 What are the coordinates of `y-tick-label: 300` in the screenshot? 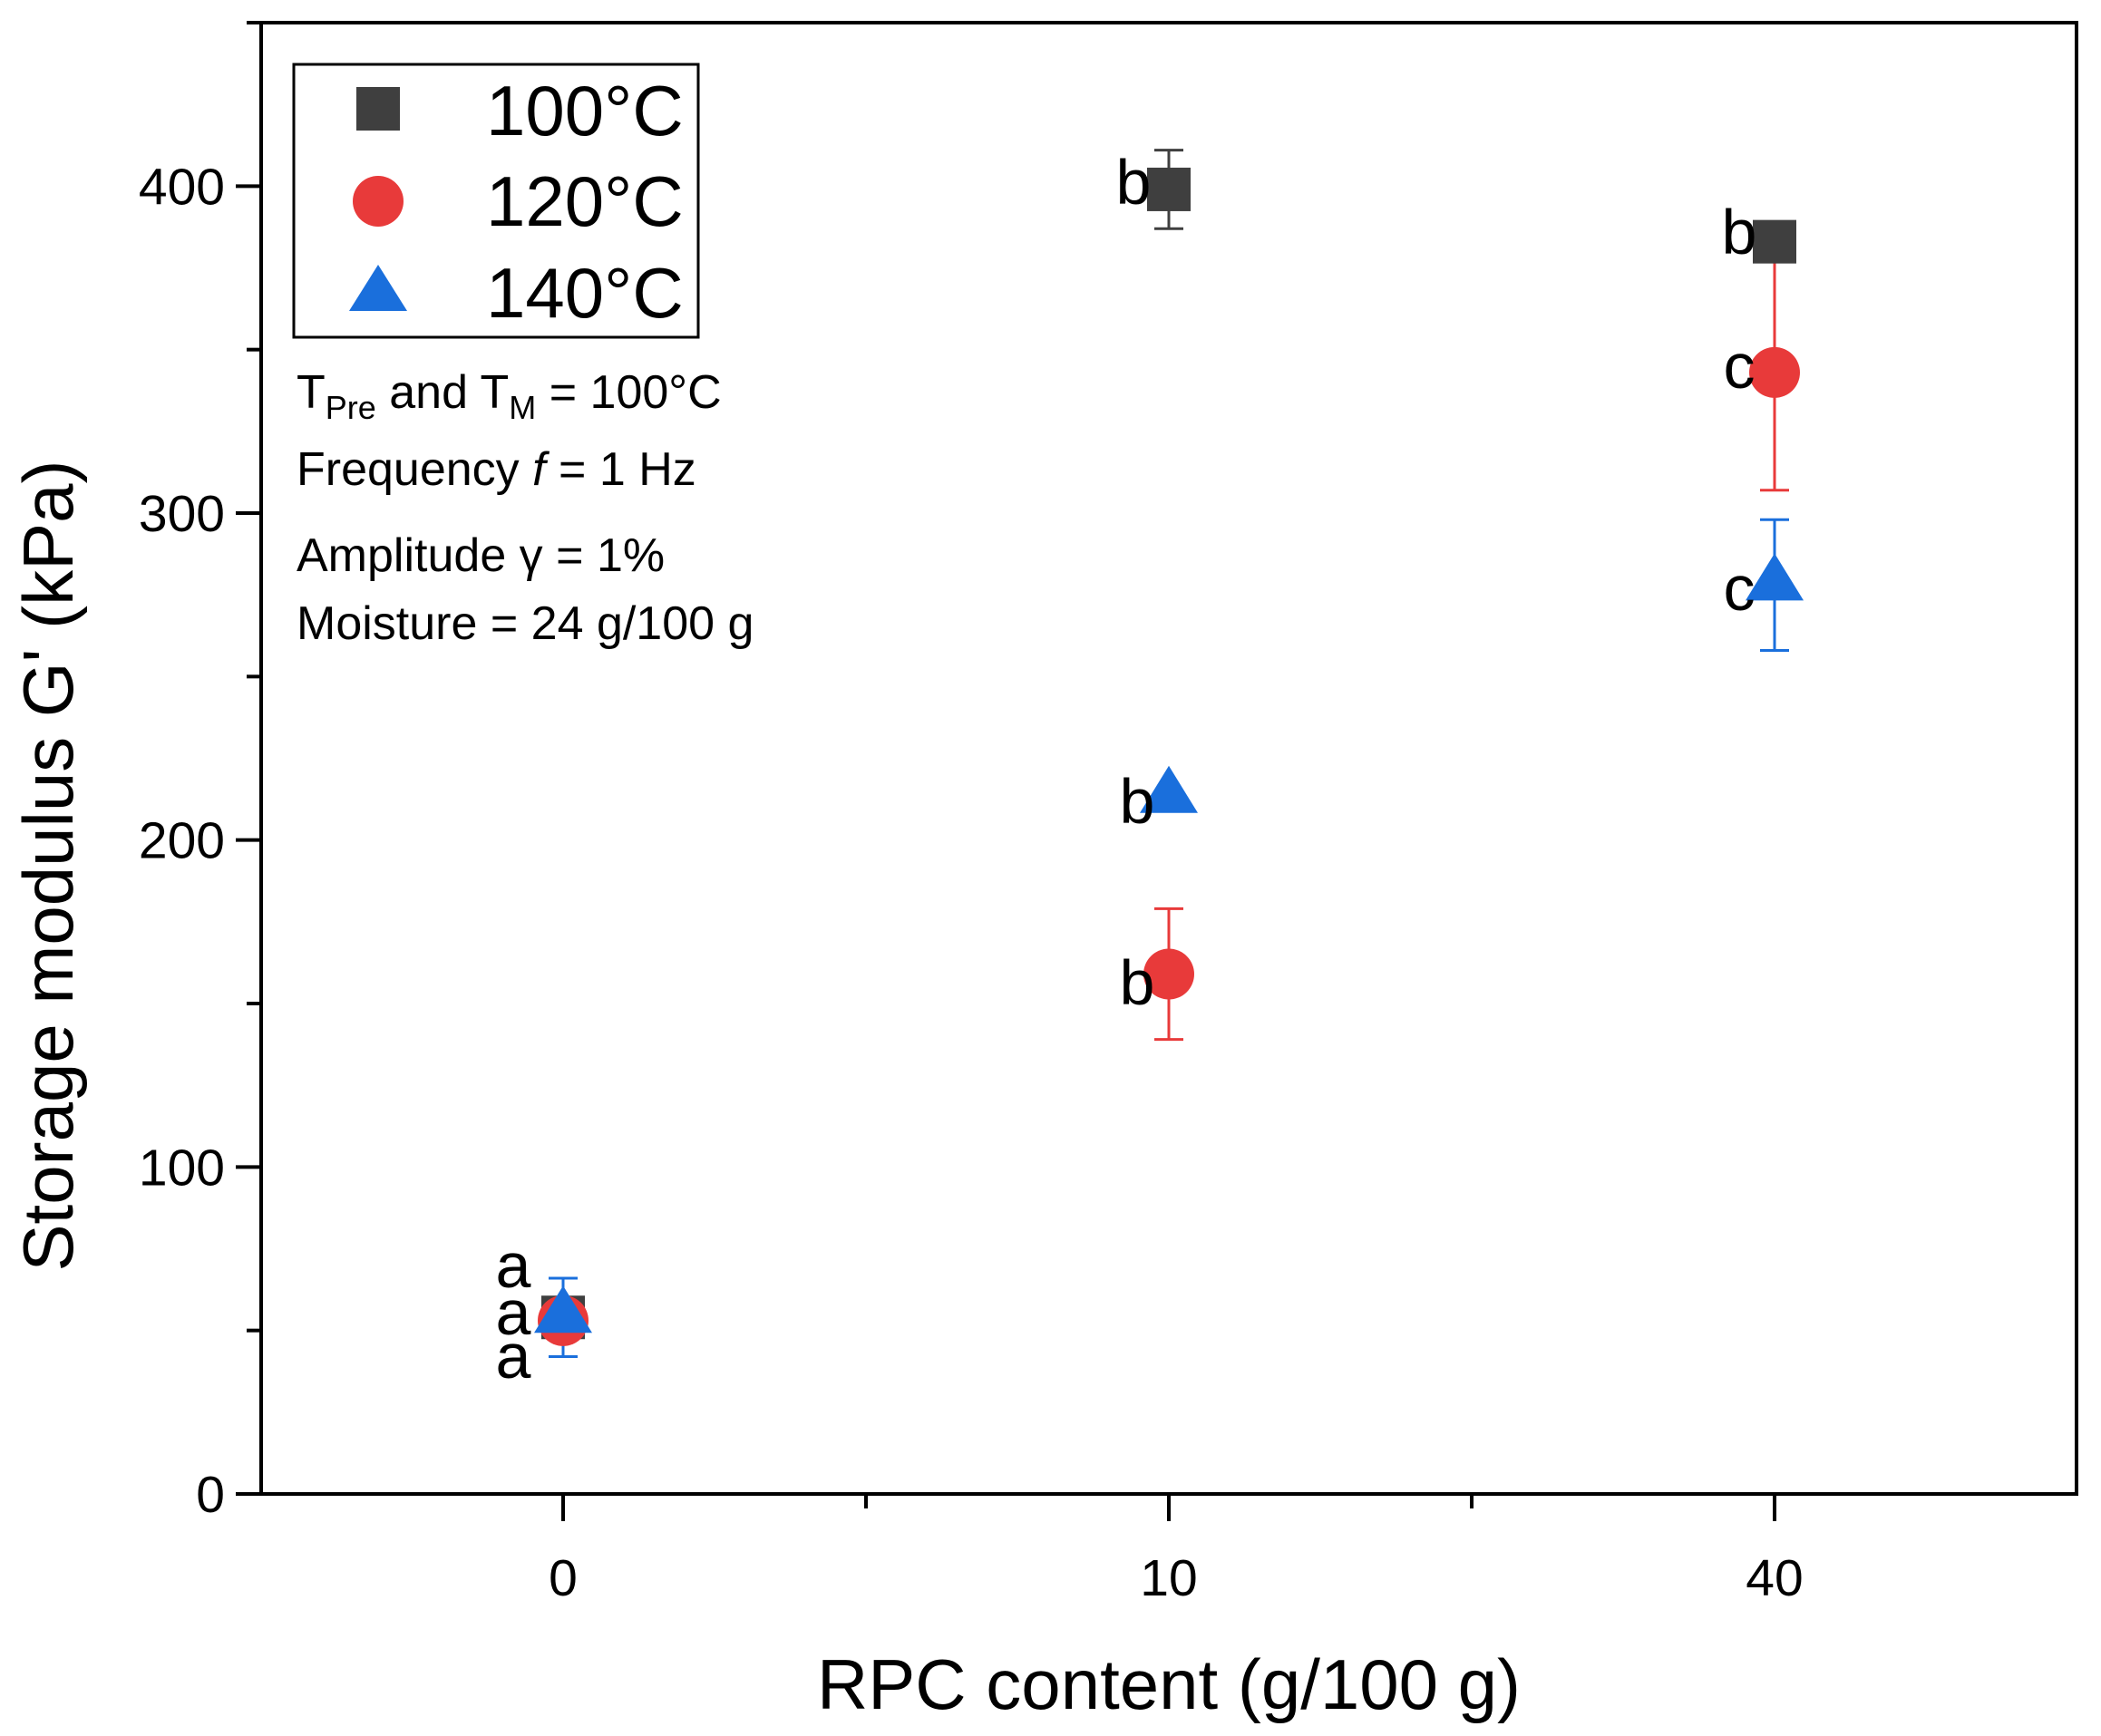 It's located at (182, 514).